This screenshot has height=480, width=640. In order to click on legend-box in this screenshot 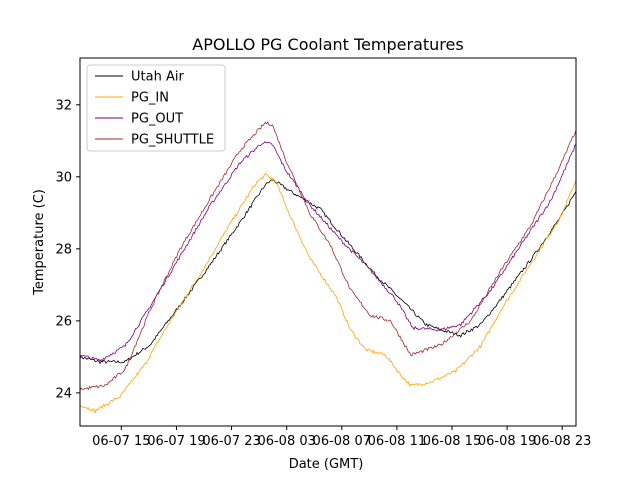, I will do `click(156, 108)`.